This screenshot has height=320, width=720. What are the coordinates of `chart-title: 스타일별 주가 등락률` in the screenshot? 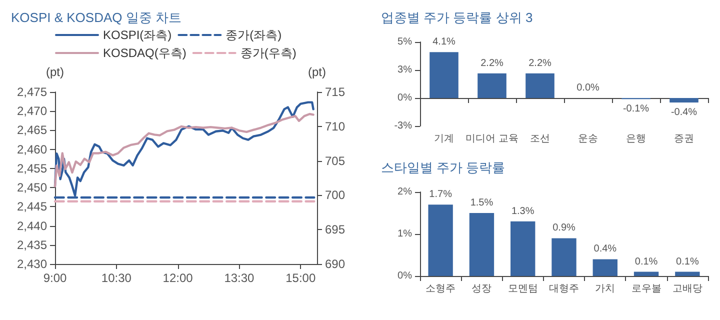 It's located at (443, 167).